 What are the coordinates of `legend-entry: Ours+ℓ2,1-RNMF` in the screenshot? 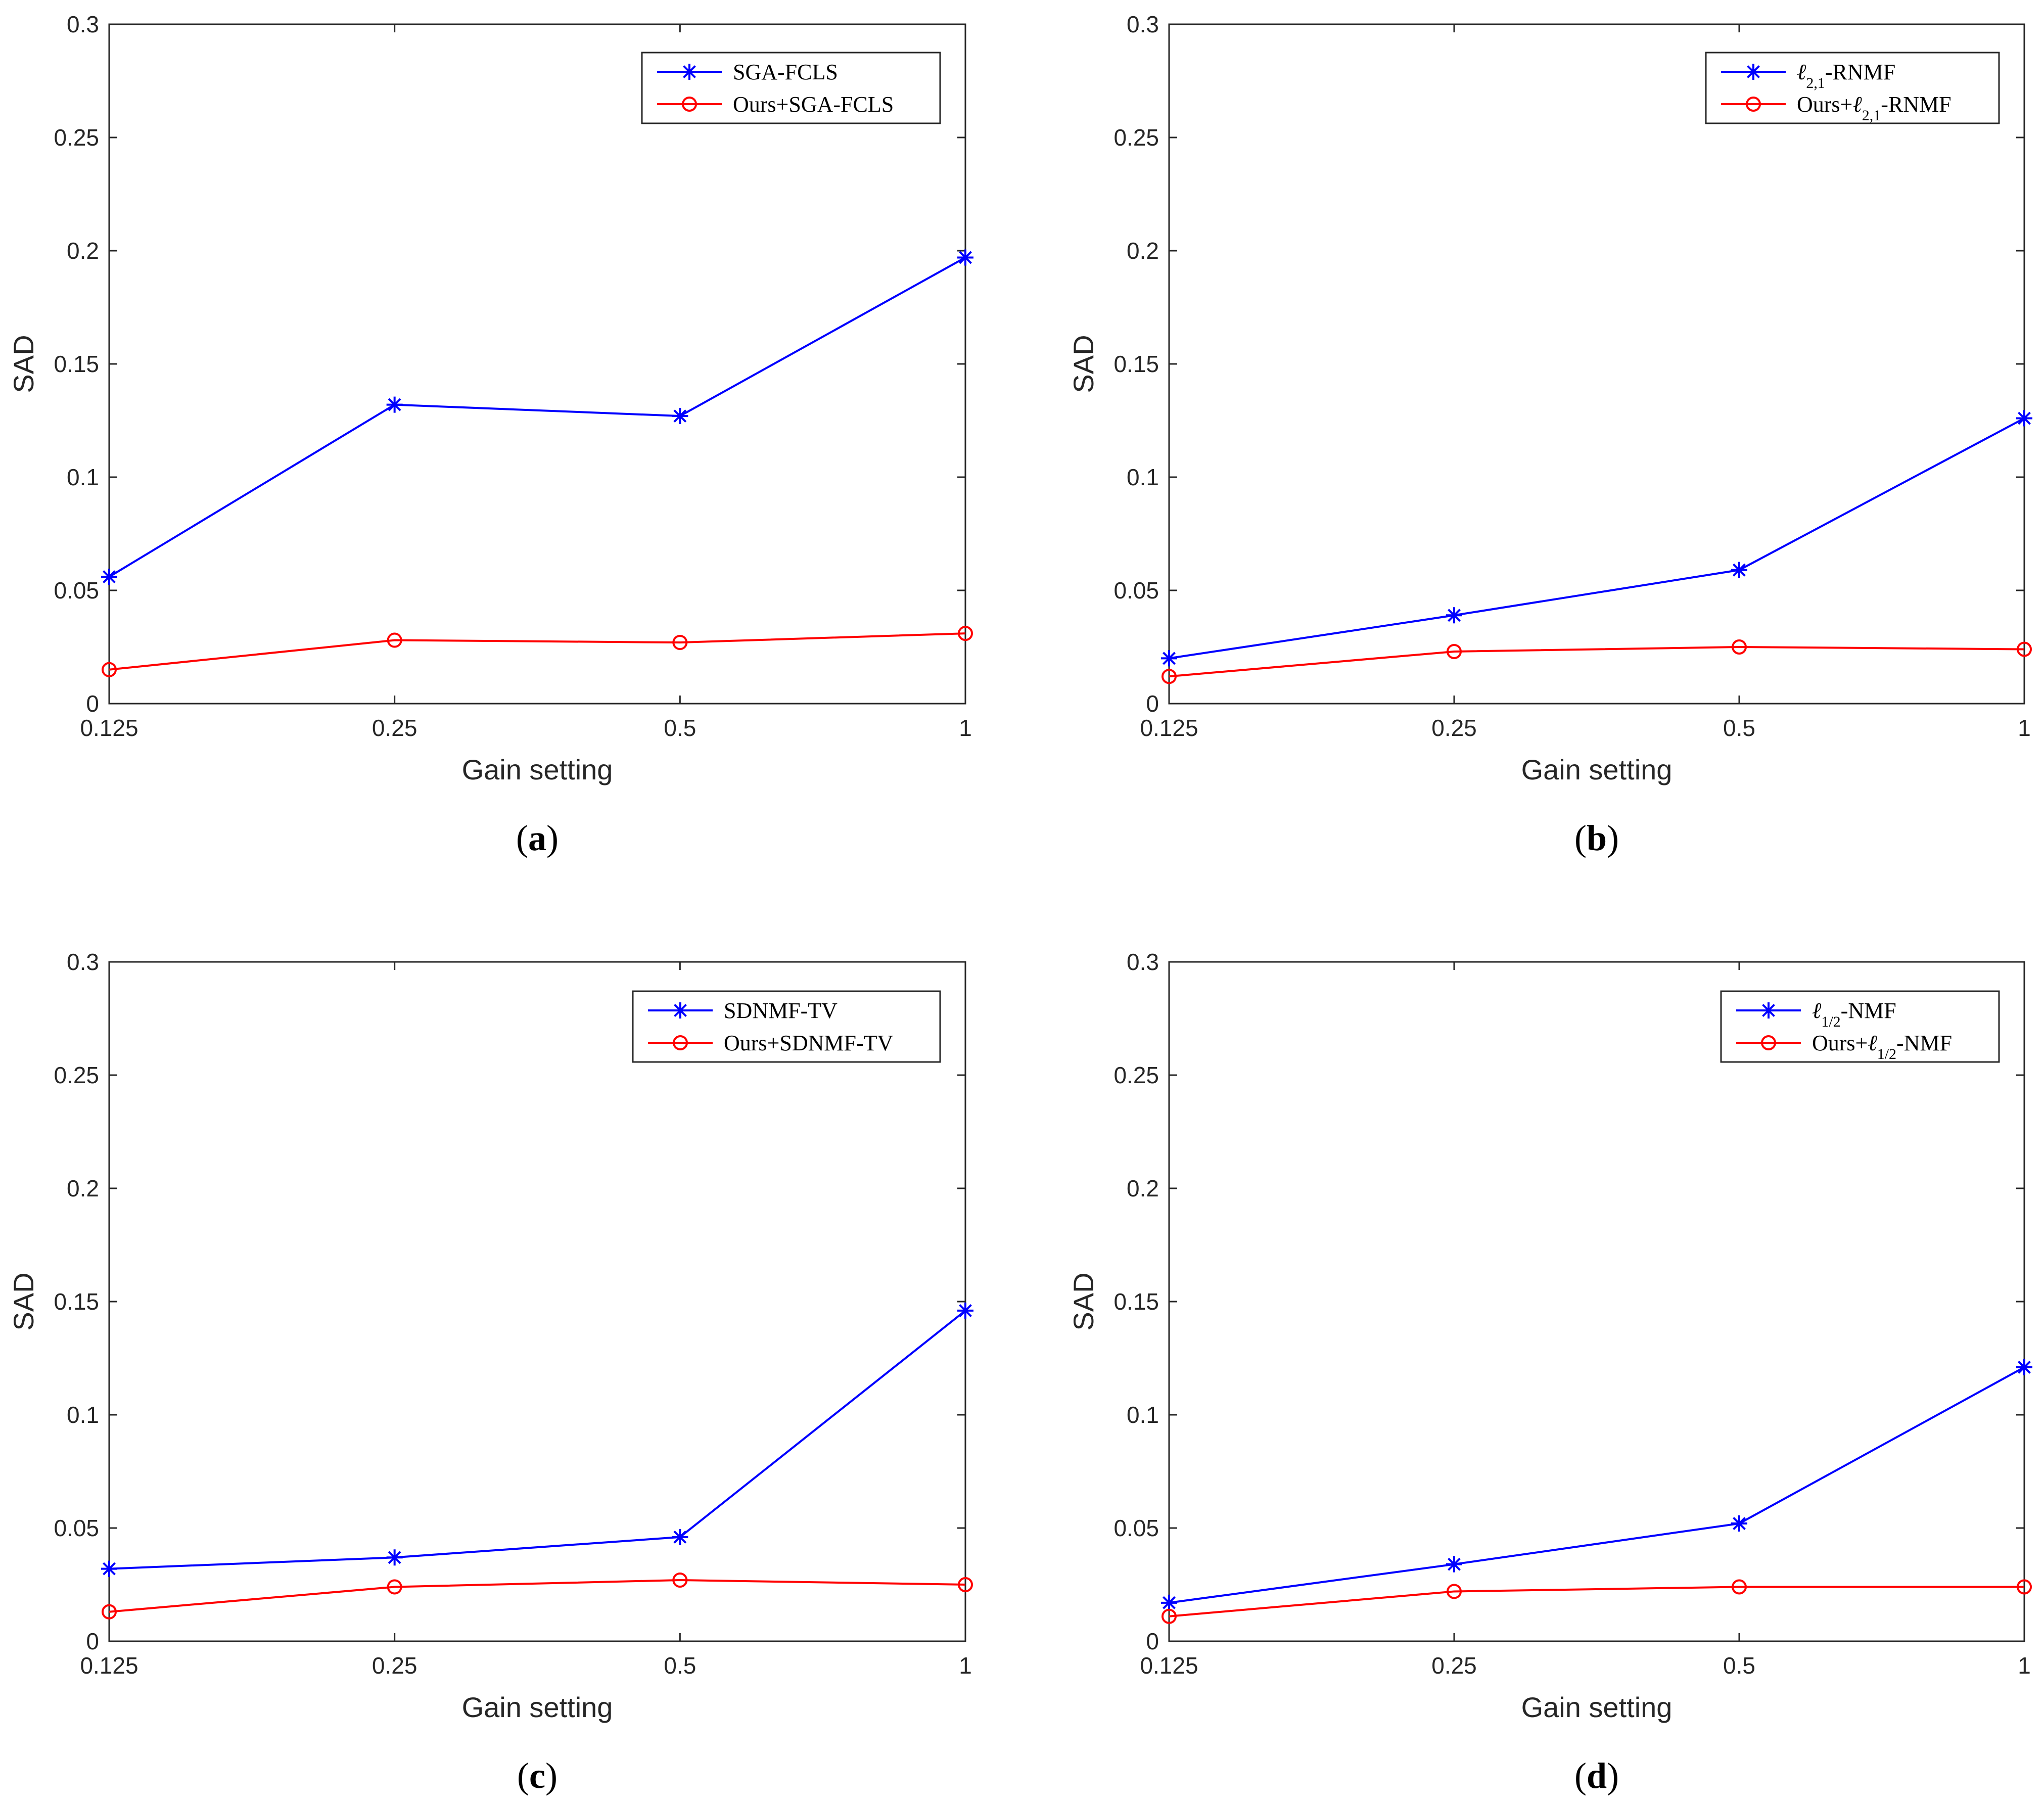 It's located at (1874, 108).